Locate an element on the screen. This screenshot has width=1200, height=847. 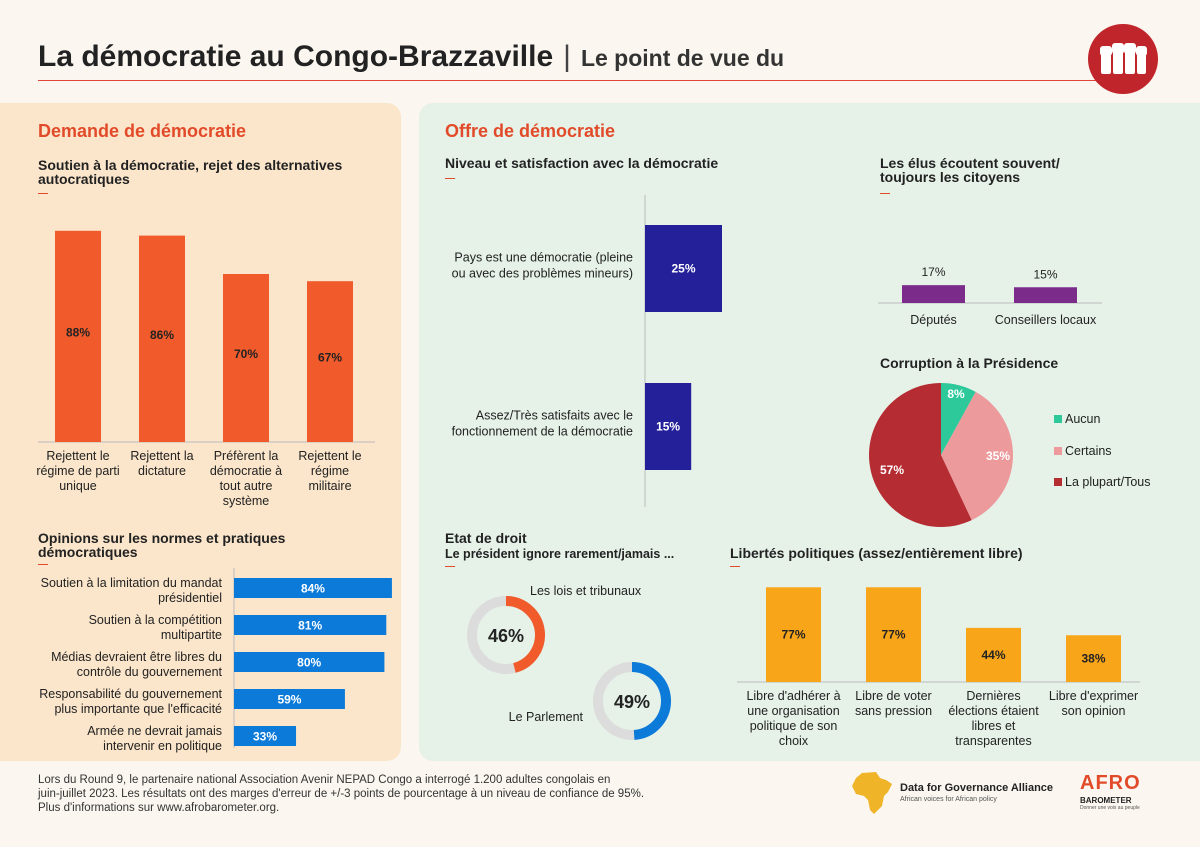
elus-value-label: 17% is located at coordinates (933, 272).